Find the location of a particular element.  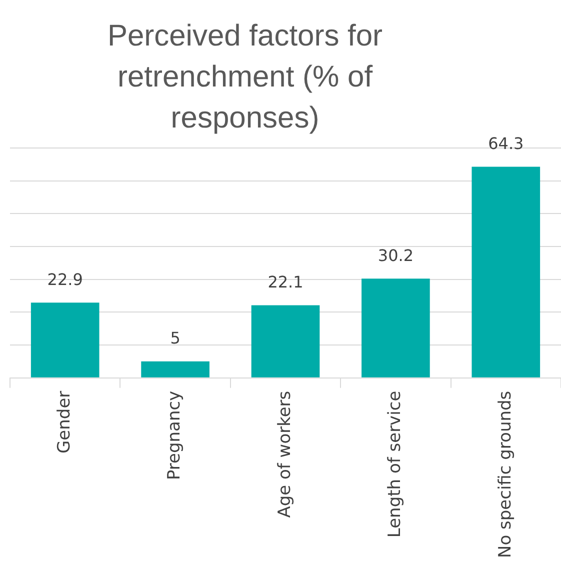

data-label: 22.9 is located at coordinates (65, 279).